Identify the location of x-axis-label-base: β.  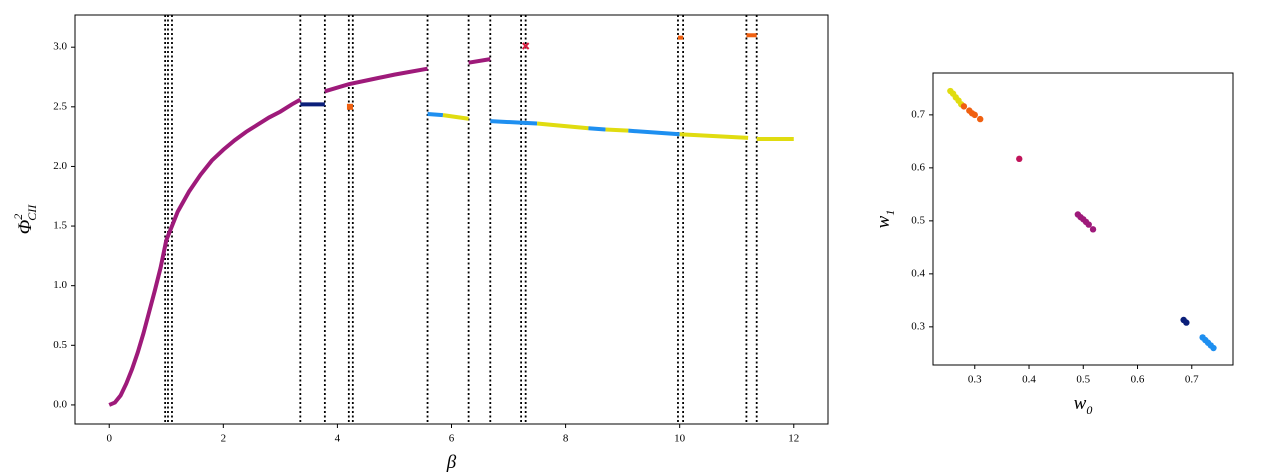
(451, 462).